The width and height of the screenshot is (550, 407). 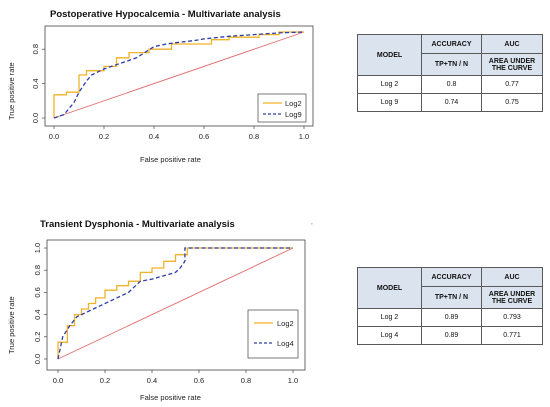 What do you see at coordinates (285, 343) in the screenshot?
I see `legend-label-log4: Log4` at bounding box center [285, 343].